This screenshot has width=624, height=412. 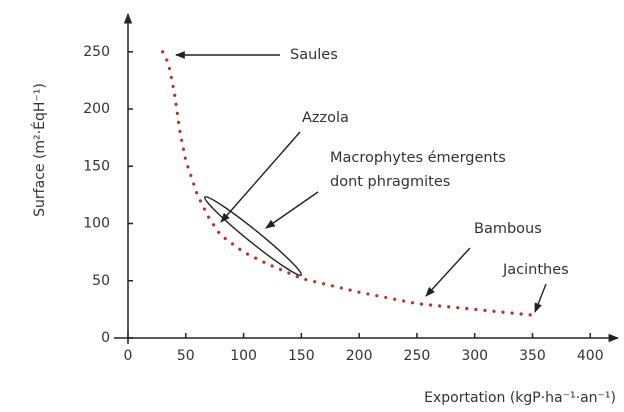 What do you see at coordinates (532, 356) in the screenshot?
I see `x-tick-label: 350` at bounding box center [532, 356].